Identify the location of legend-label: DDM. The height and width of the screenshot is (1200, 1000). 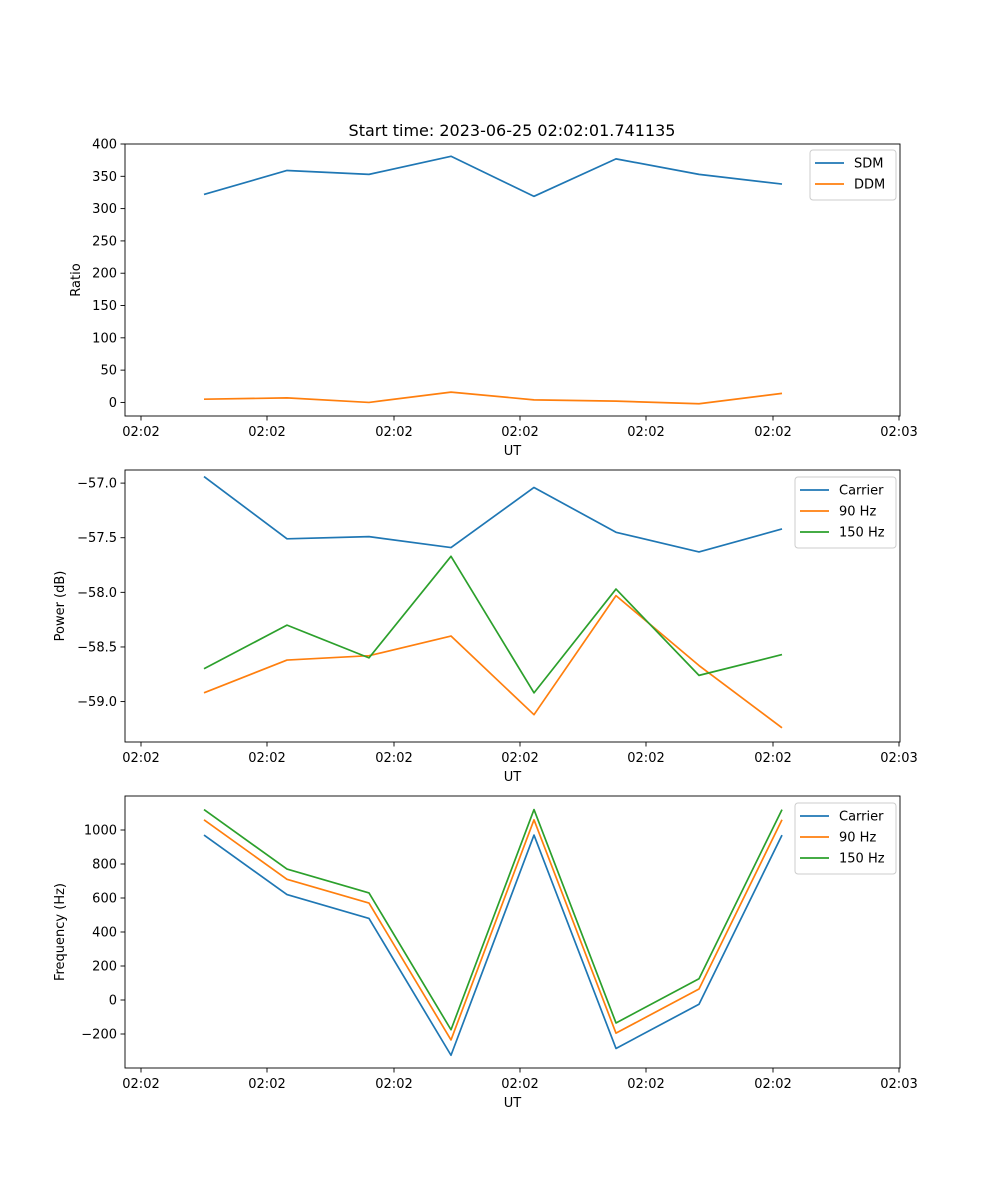
(869, 185).